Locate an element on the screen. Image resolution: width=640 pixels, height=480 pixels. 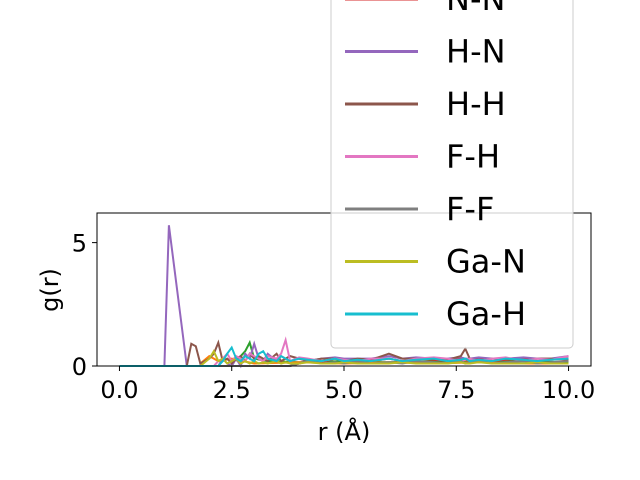
legend-label-f-f: F-F is located at coordinates (470, 209).